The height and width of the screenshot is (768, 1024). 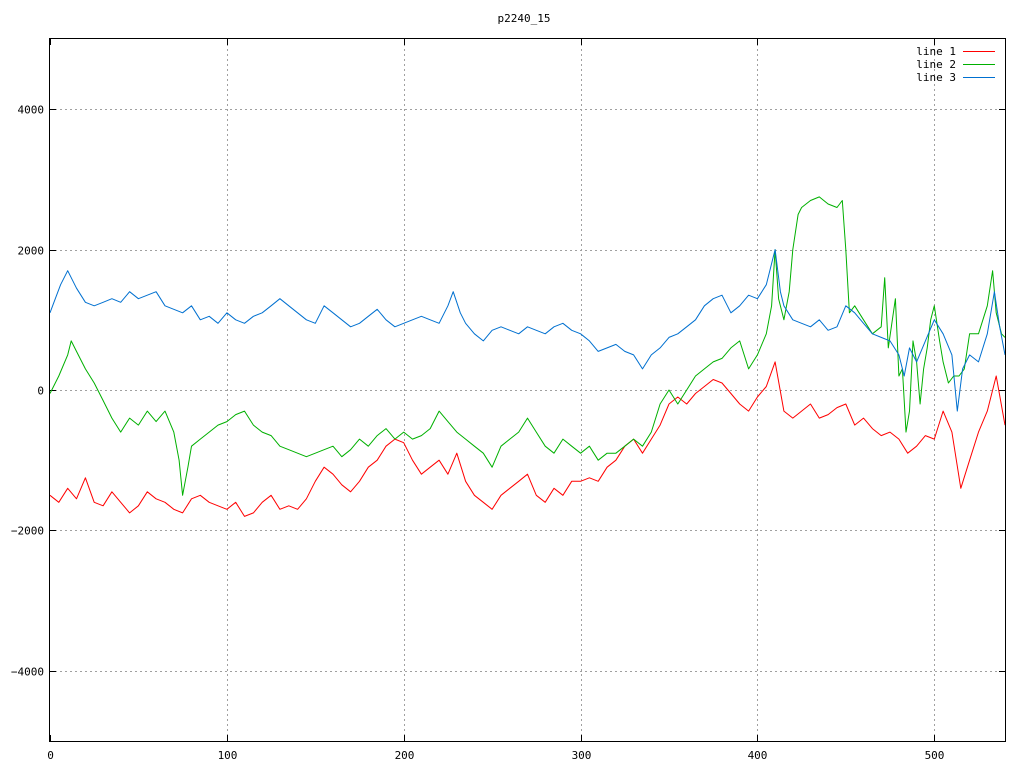 What do you see at coordinates (405, 755) in the screenshot?
I see `x-tick-label: 200` at bounding box center [405, 755].